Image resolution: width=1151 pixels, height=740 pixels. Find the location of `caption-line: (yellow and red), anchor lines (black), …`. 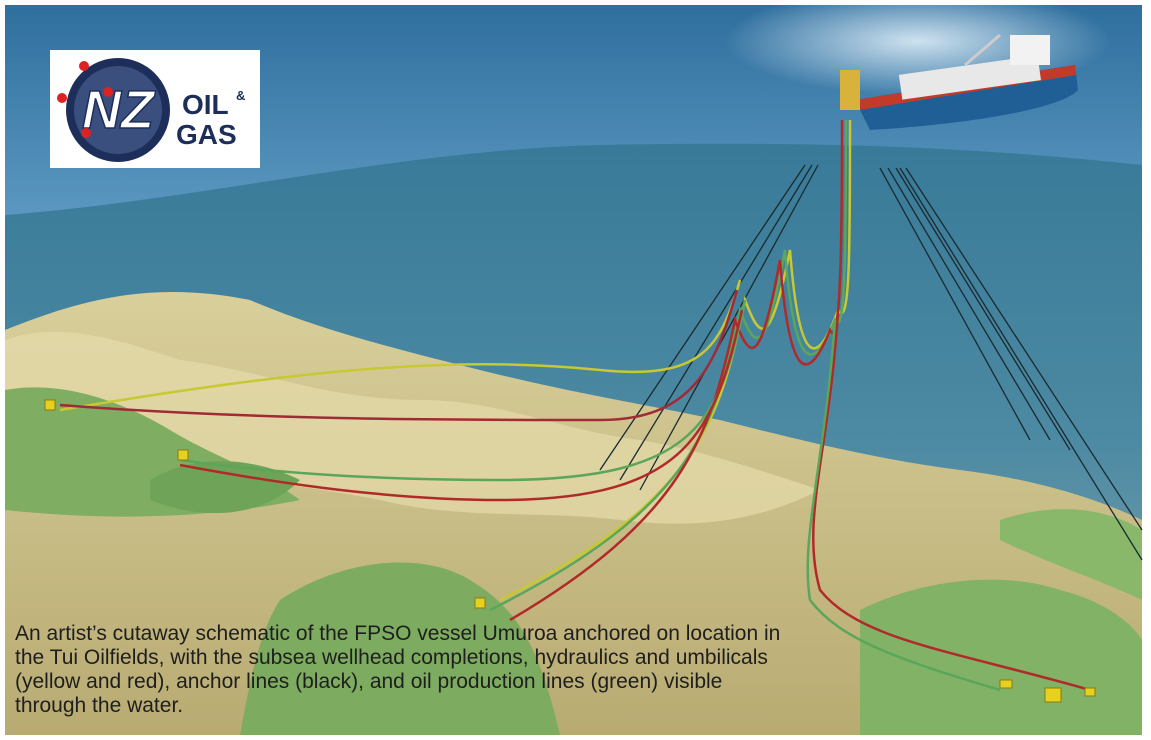

caption-line: (yellow and red), anchor lines (black), … is located at coordinates (368, 681).